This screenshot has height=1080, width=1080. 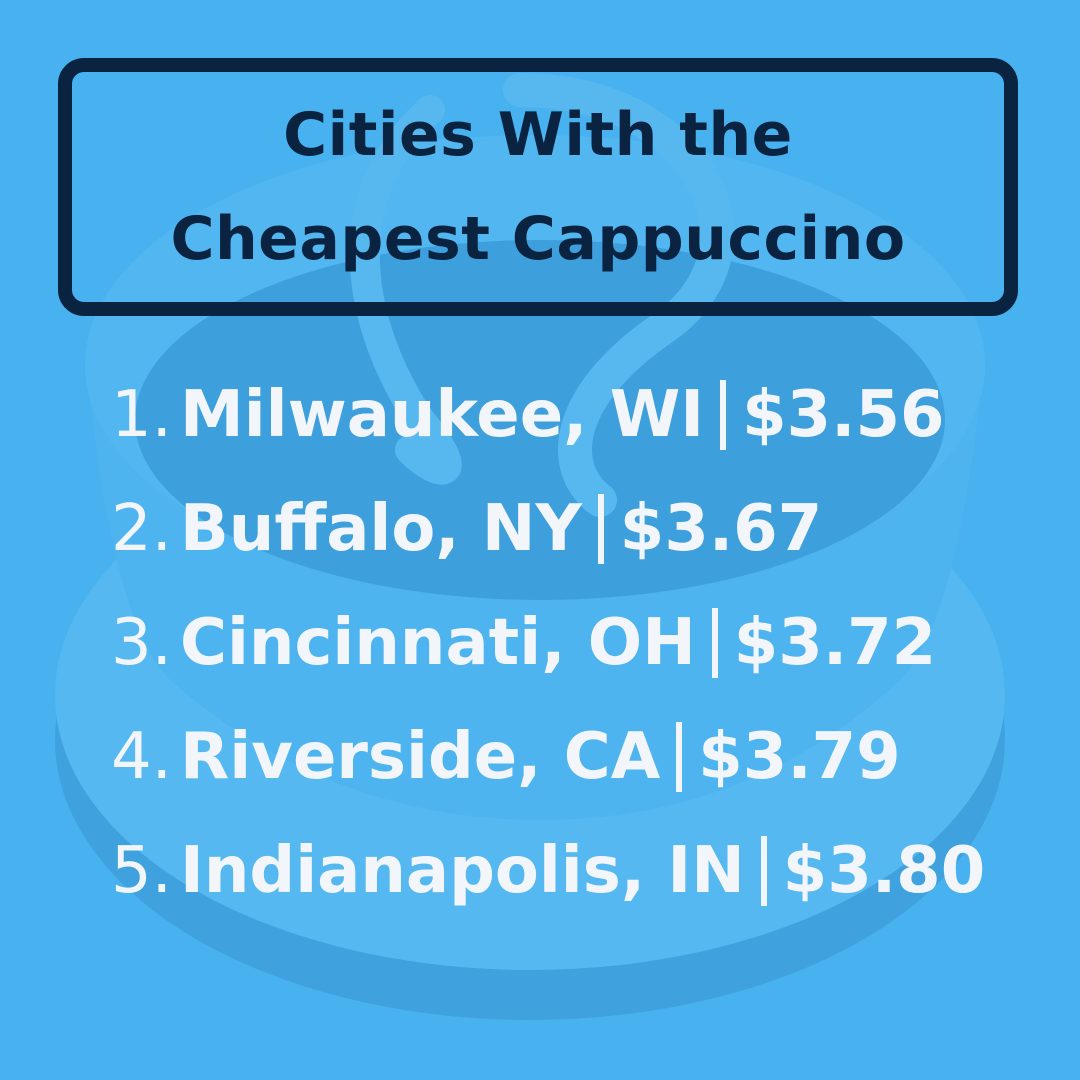 I want to click on list-item: 2. Buffalo, NY $3.67, so click(x=411, y=529).